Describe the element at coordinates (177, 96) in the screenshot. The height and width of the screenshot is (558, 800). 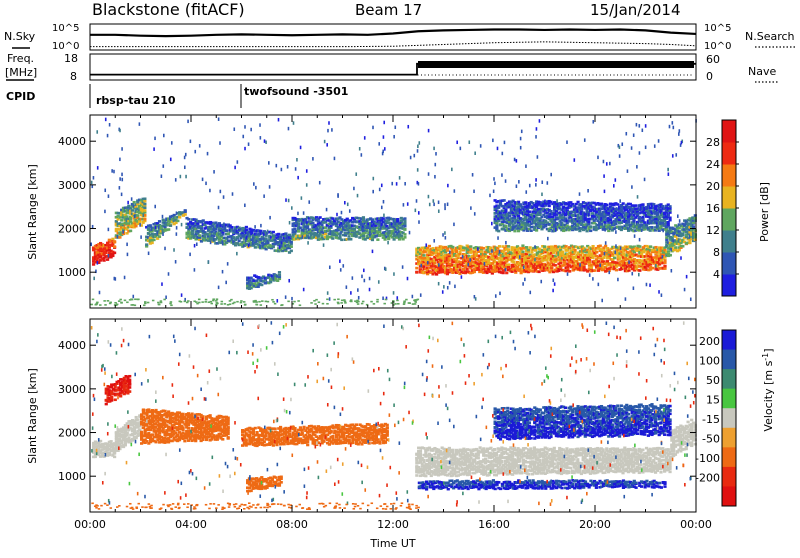
I see `cpid-panel: CPID rbsp-tau 210 twofsound -3501` at that location.